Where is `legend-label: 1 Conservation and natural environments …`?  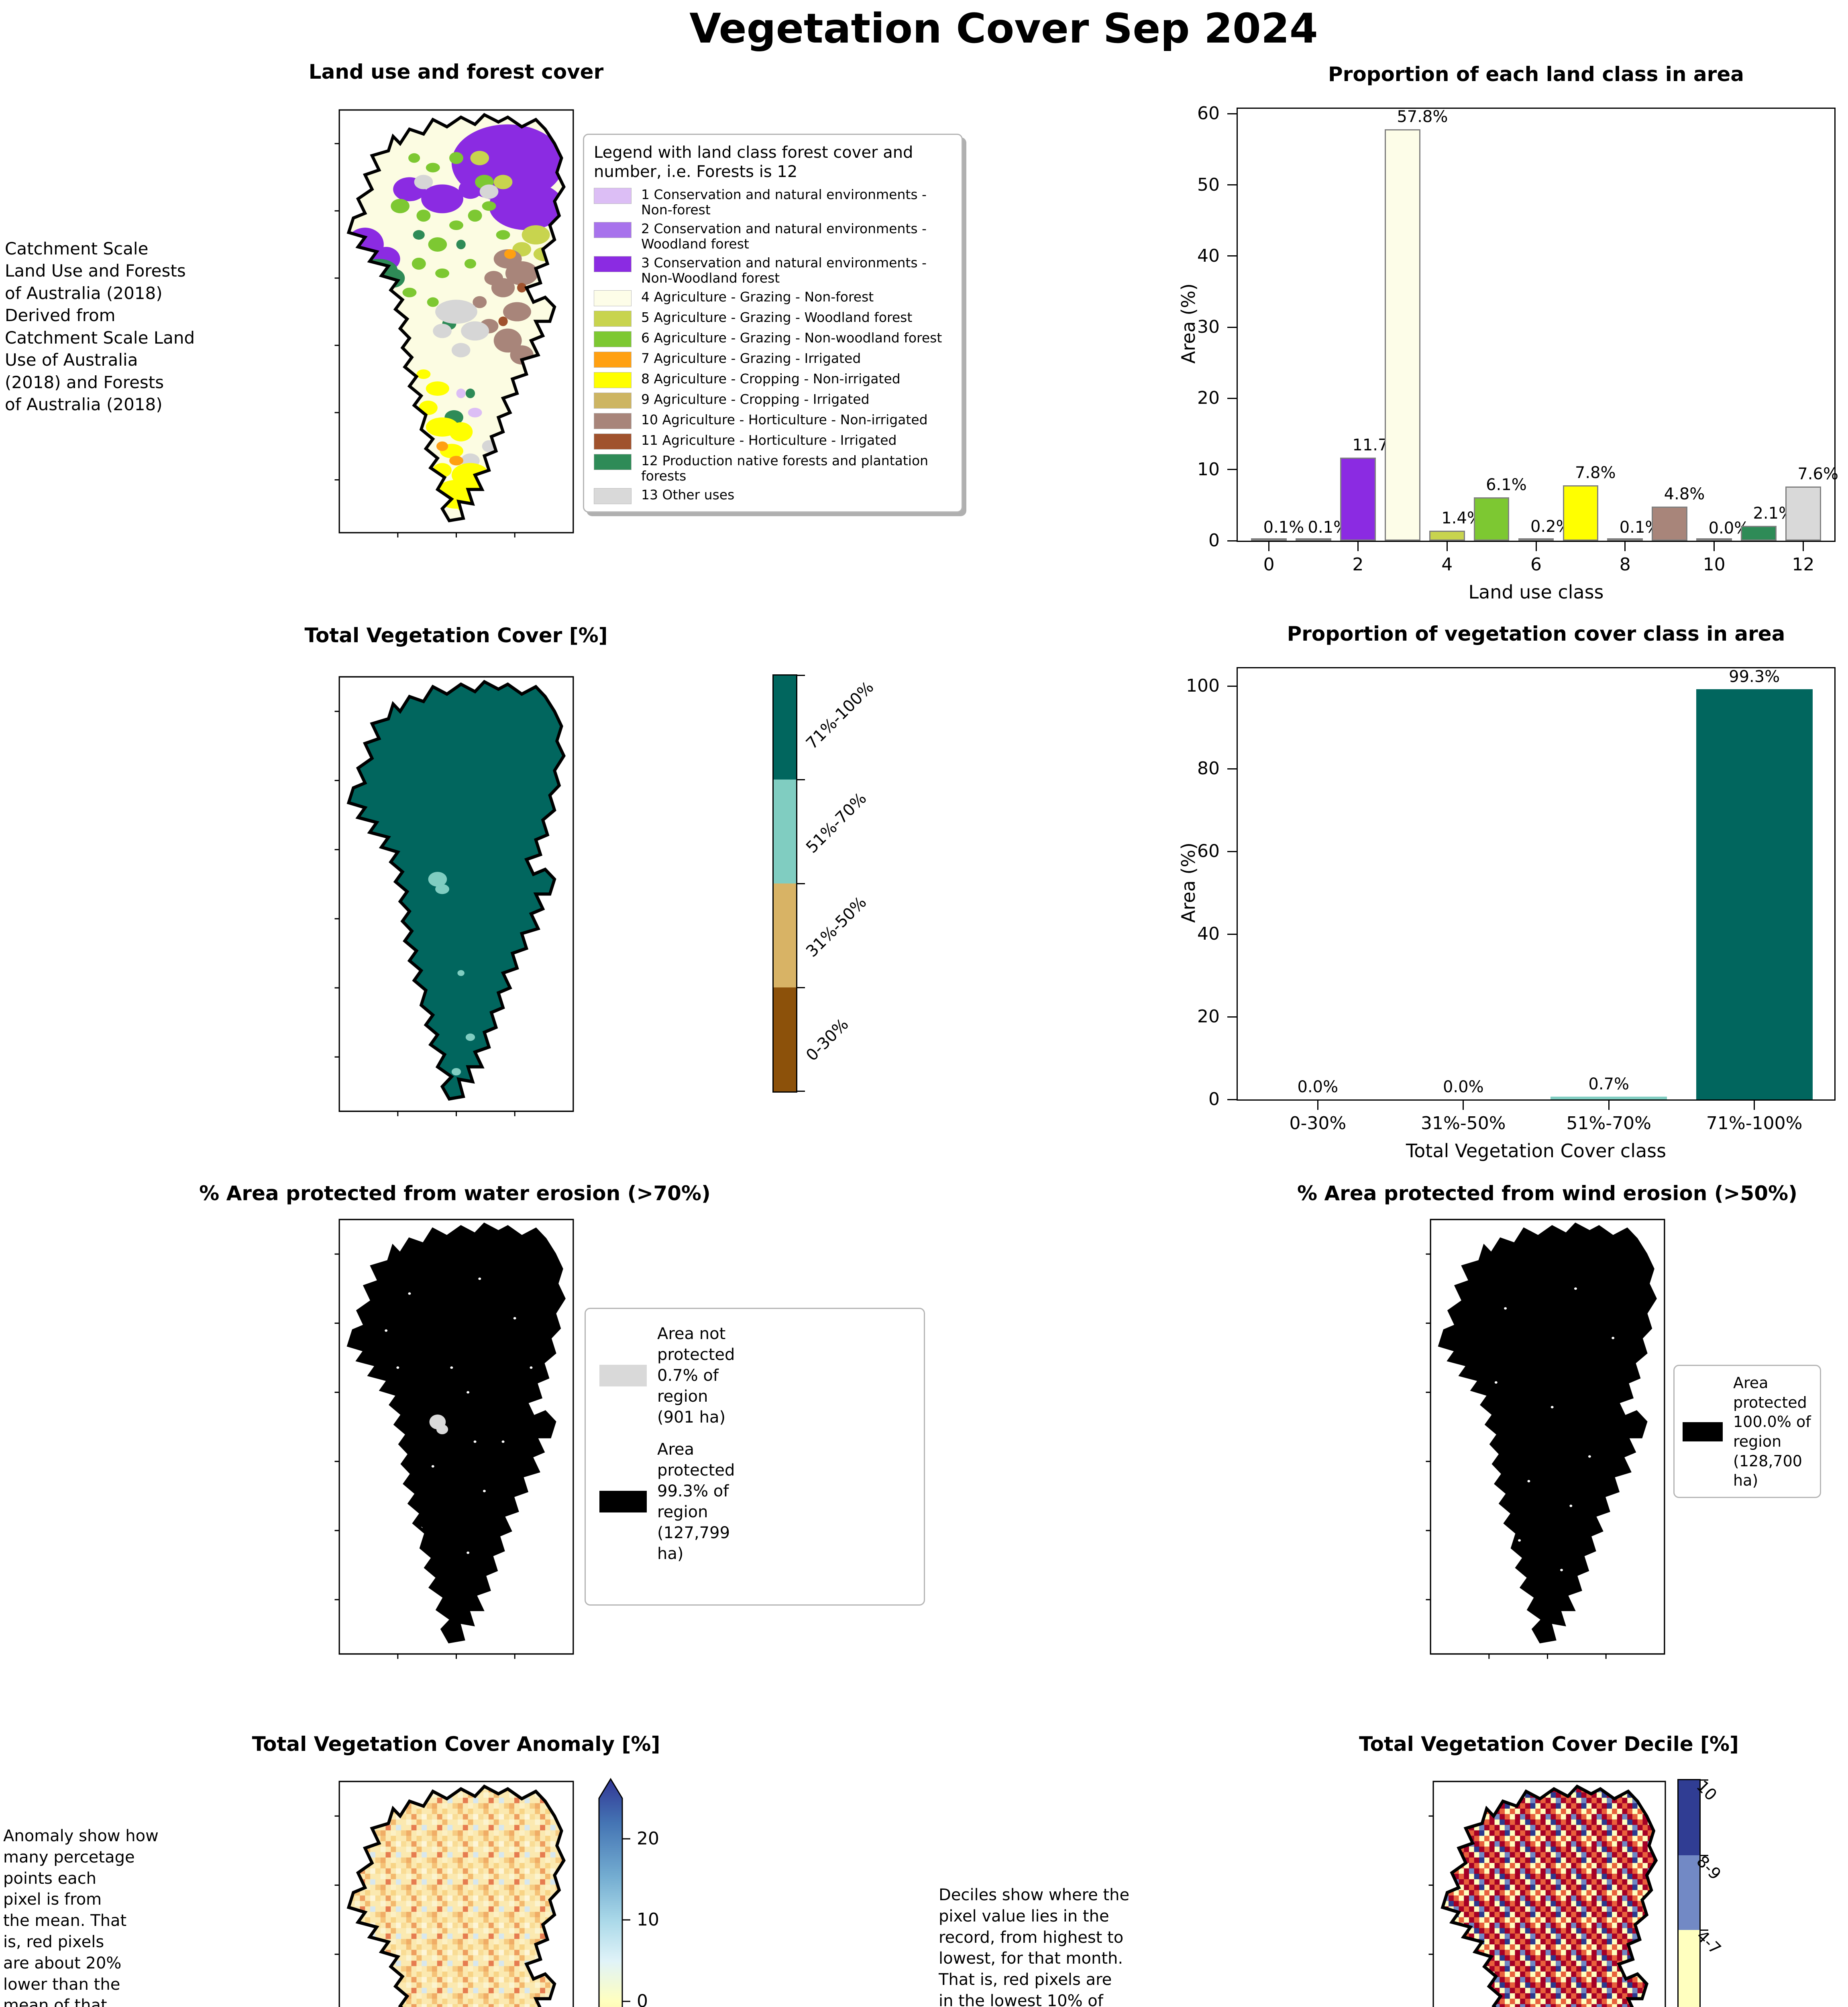 legend-label: 1 Conservation and natural environments … is located at coordinates (784, 202).